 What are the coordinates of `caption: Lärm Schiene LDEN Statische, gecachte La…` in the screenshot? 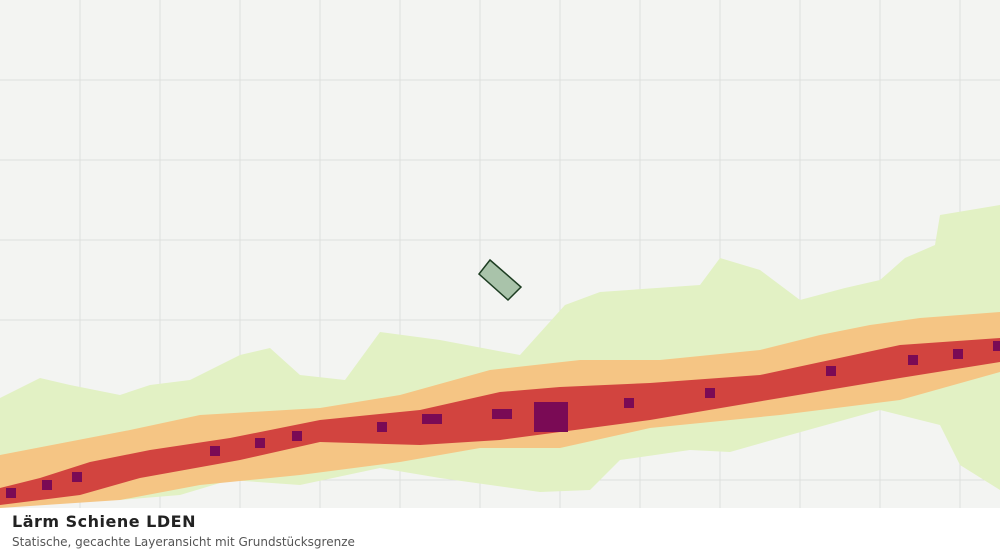 It's located at (500, 530).